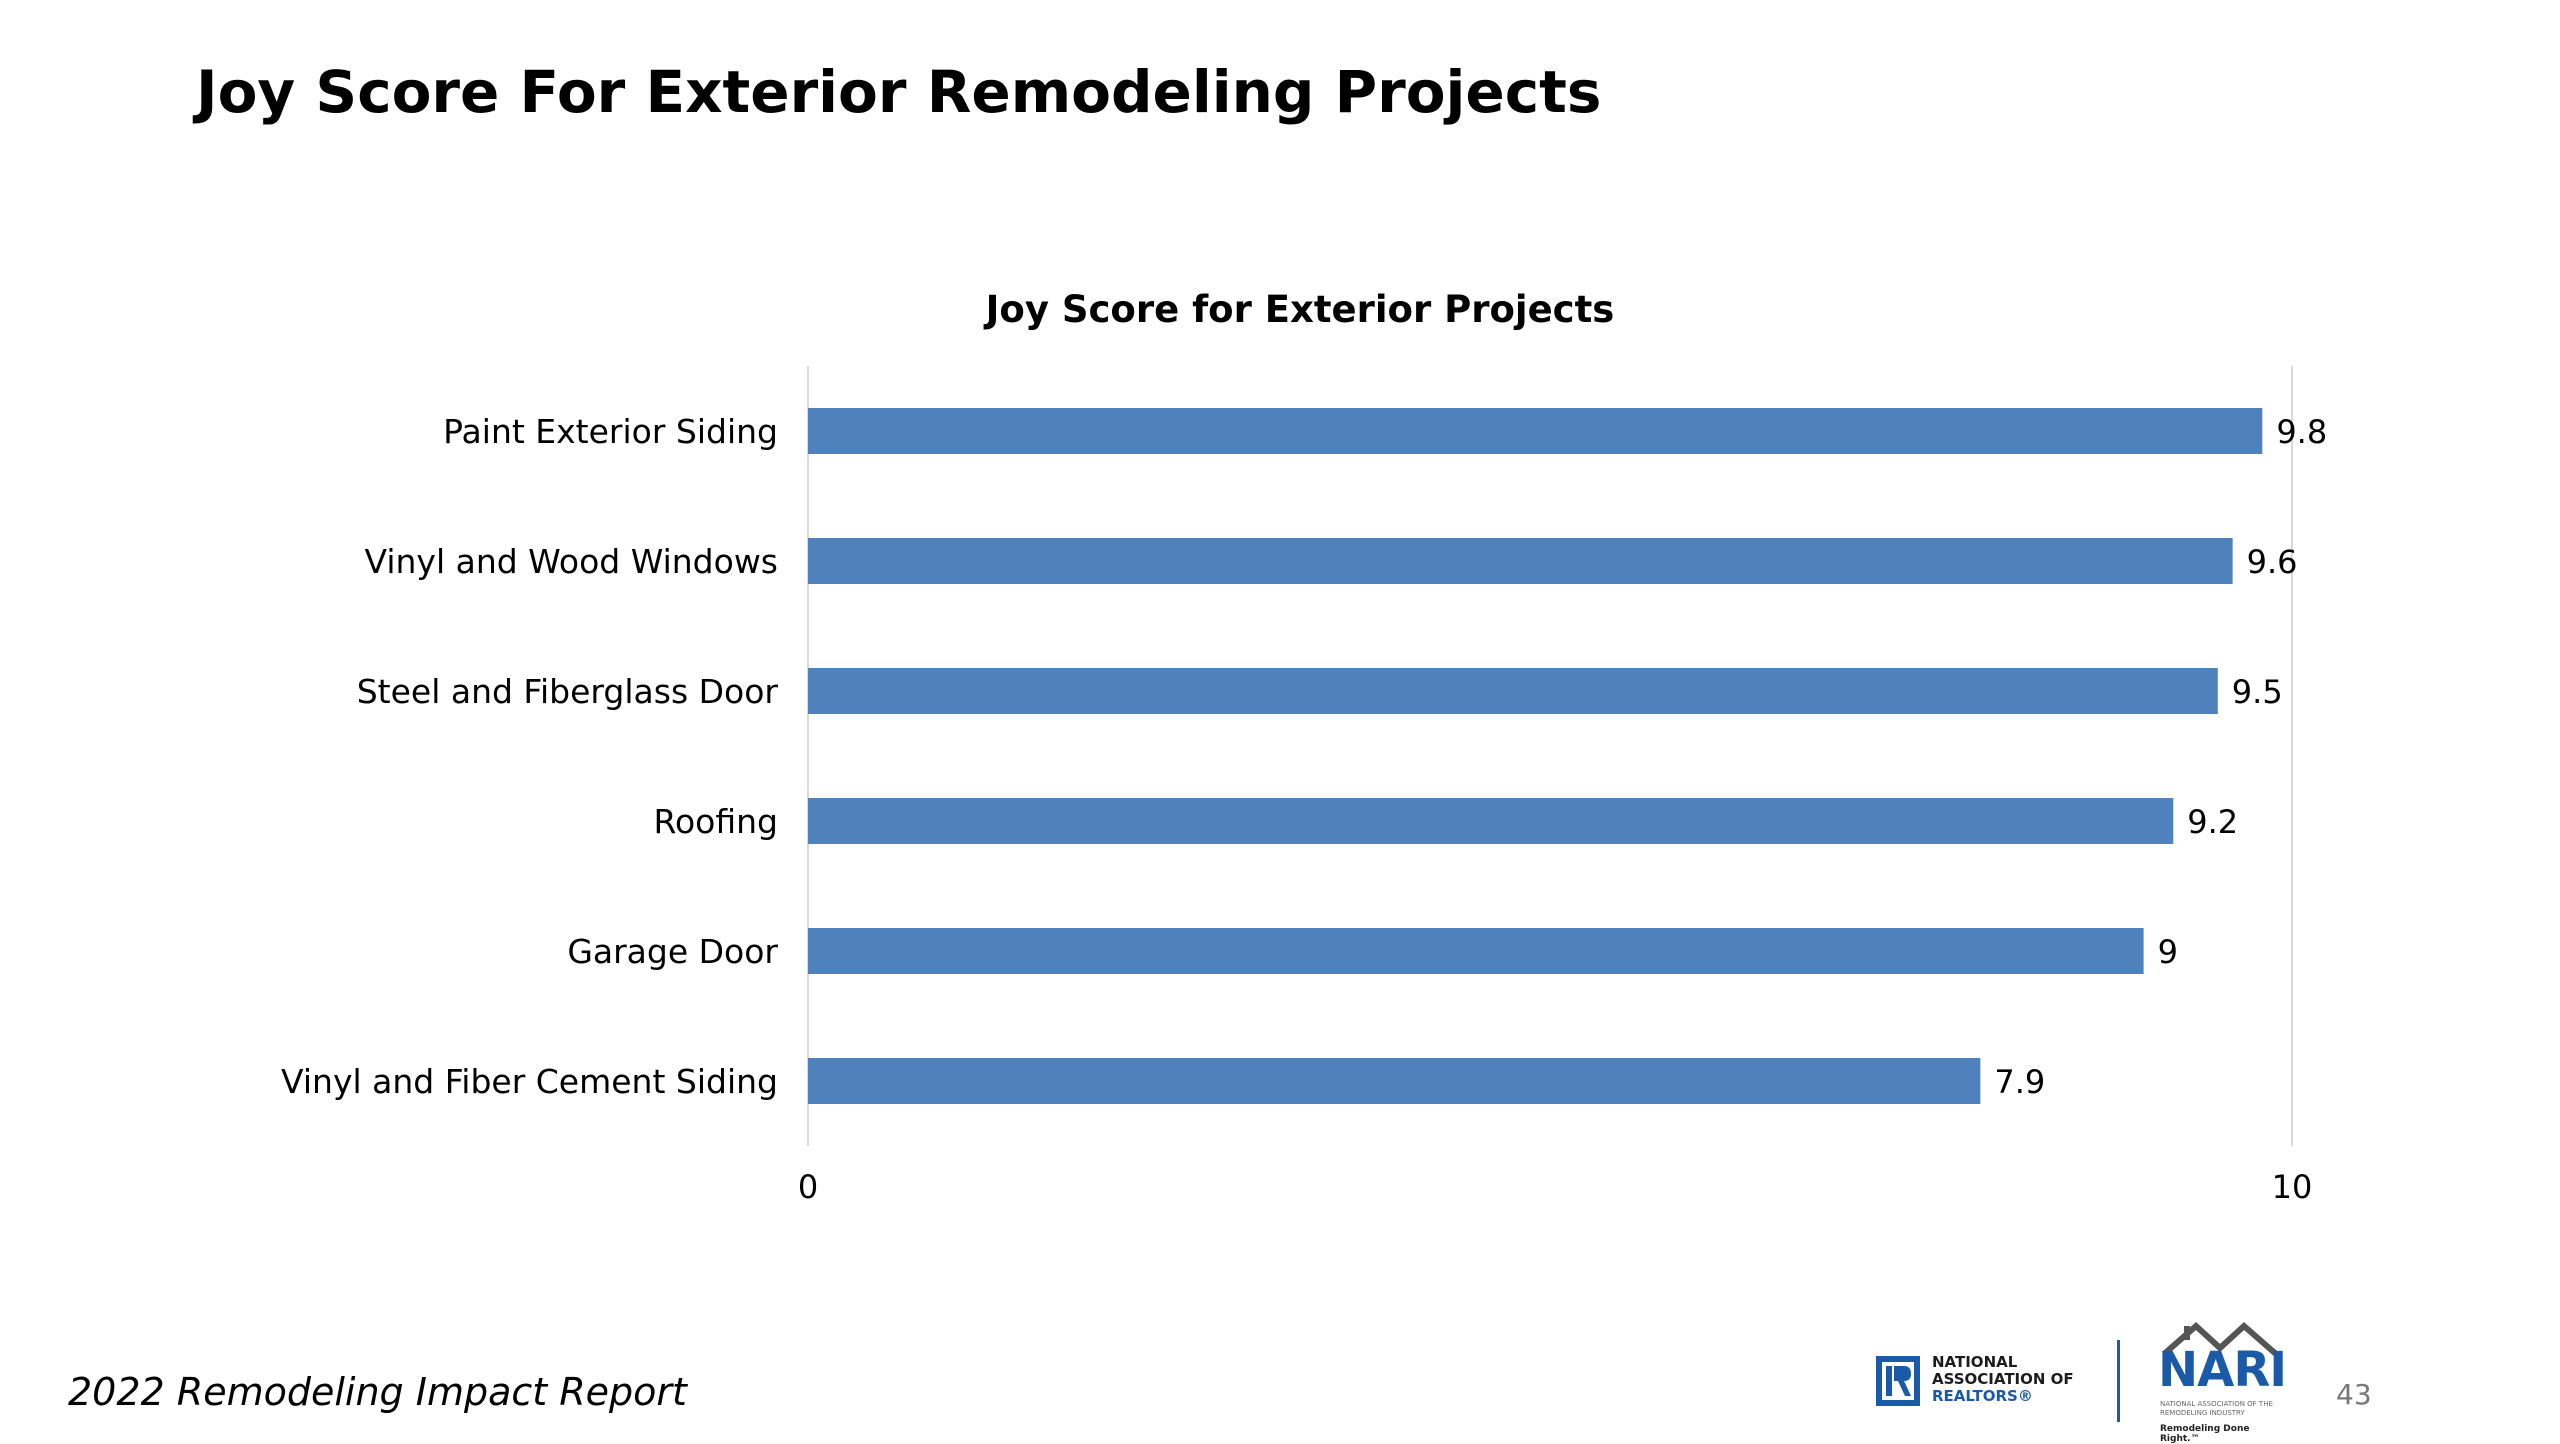 The width and height of the screenshot is (2560, 1444). What do you see at coordinates (2019, 1082) in the screenshot?
I see `data-label: 7.9` at bounding box center [2019, 1082].